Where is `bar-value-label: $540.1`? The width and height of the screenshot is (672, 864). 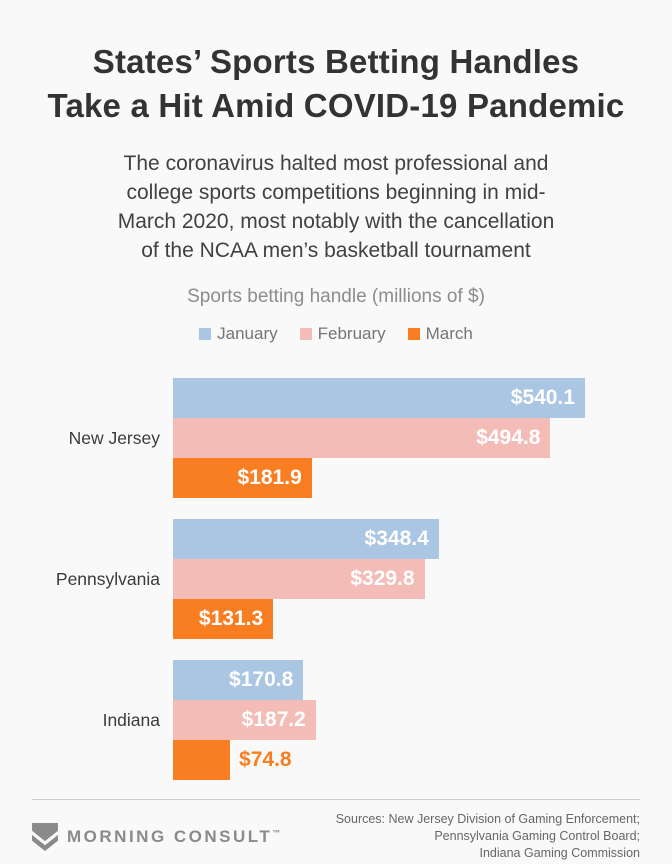
bar-value-label: $540.1 is located at coordinates (542, 397).